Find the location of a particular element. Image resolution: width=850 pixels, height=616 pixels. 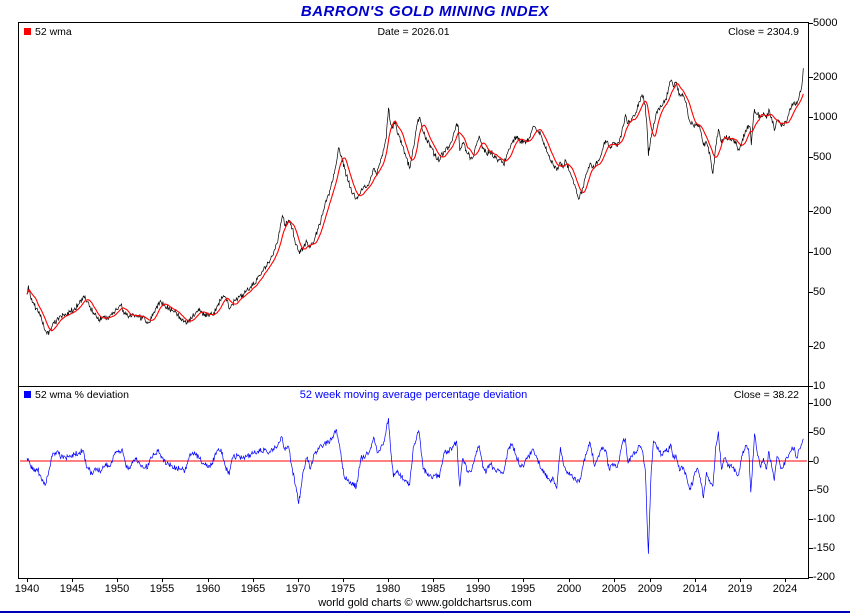

x-axis-tick-label: 2000 is located at coordinates (569, 589).